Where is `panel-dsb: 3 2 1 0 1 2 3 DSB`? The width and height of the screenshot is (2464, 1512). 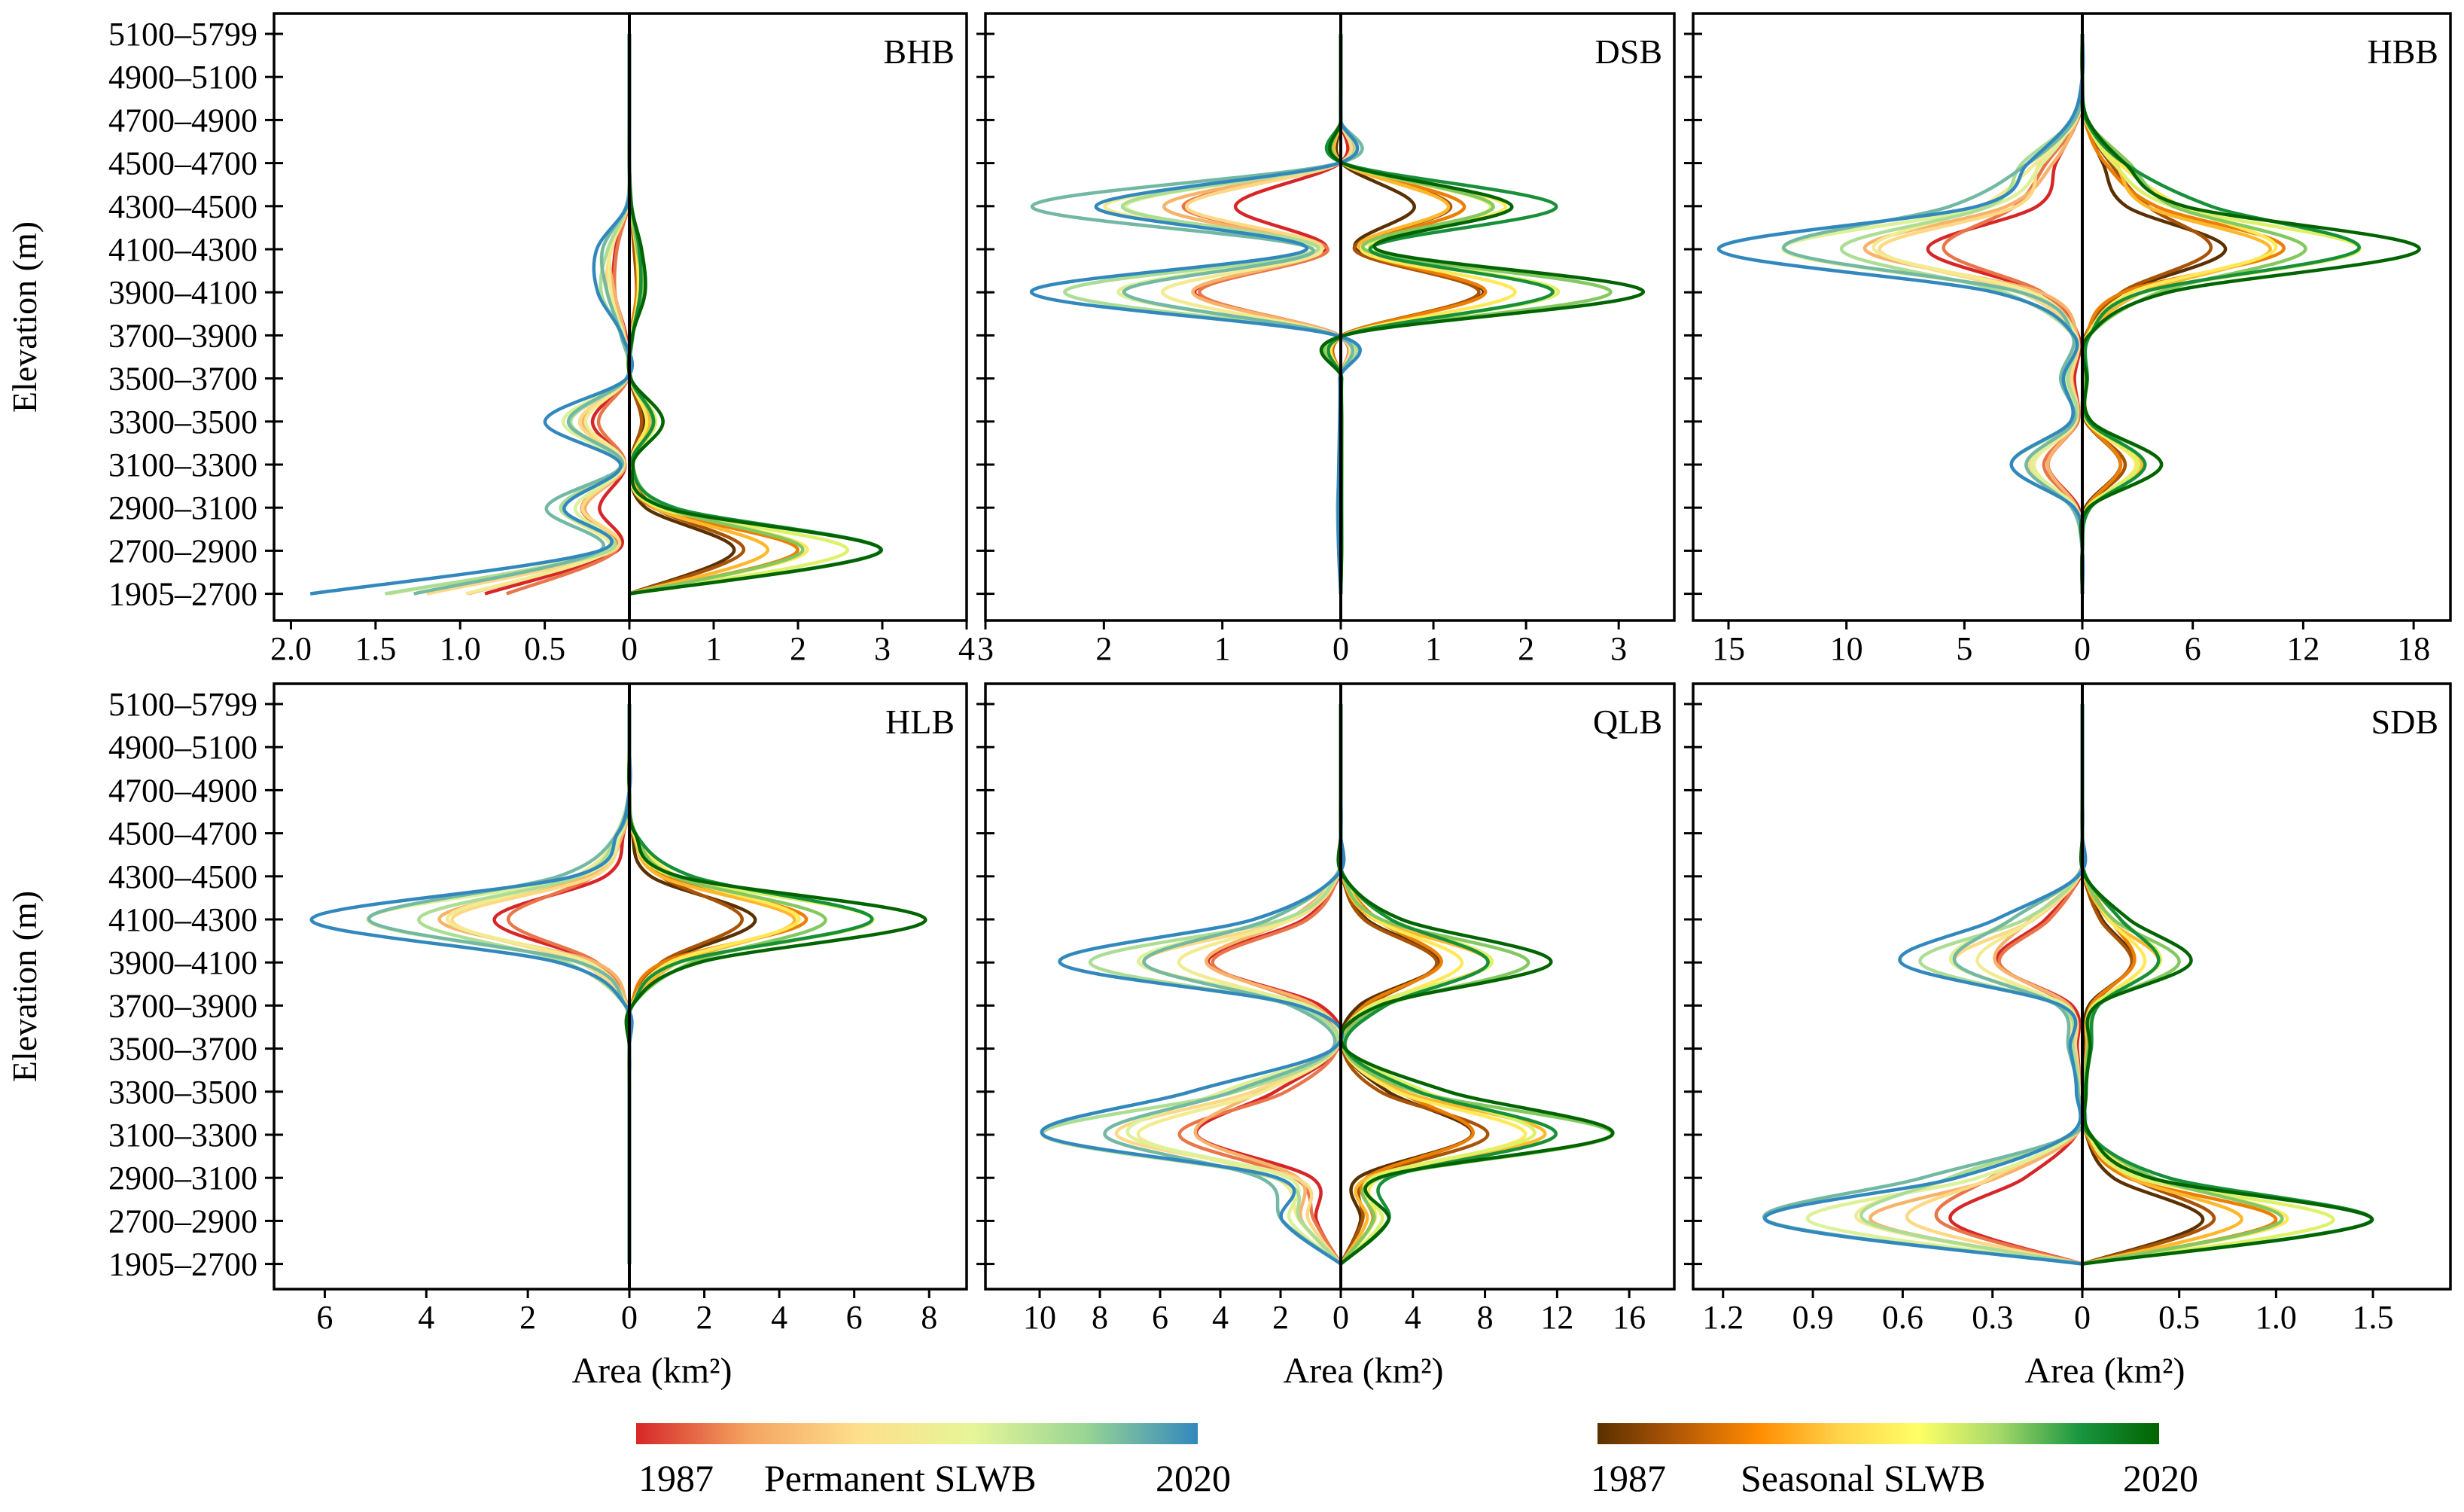 panel-dsb: 3 2 1 0 1 2 3 DSB is located at coordinates (1326, 339).